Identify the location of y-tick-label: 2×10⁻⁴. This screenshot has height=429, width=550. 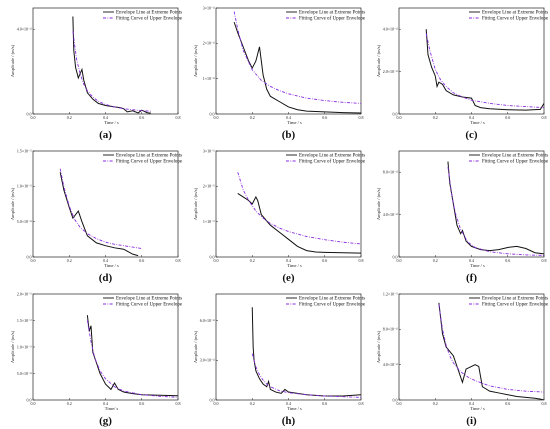
(209, 43).